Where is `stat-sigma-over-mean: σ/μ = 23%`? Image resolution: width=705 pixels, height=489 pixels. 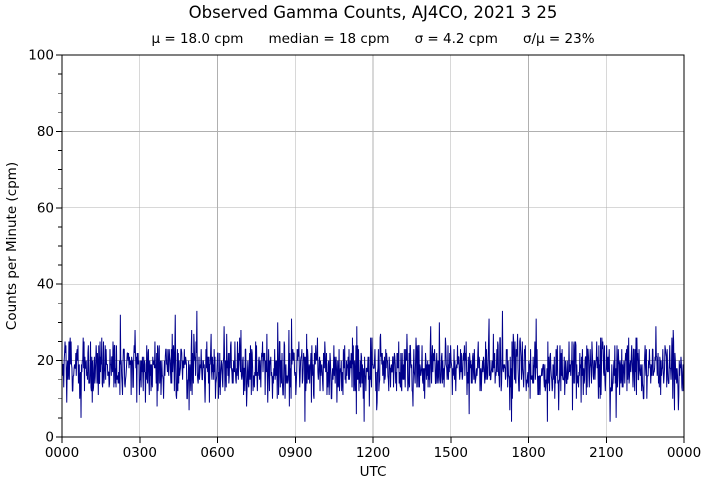 stat-sigma-over-mean: σ/μ = 23% is located at coordinates (558, 39).